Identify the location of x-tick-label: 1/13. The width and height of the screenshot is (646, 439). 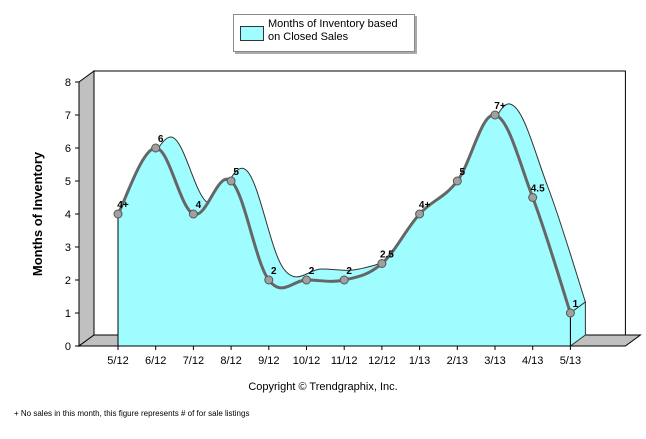
(419, 361).